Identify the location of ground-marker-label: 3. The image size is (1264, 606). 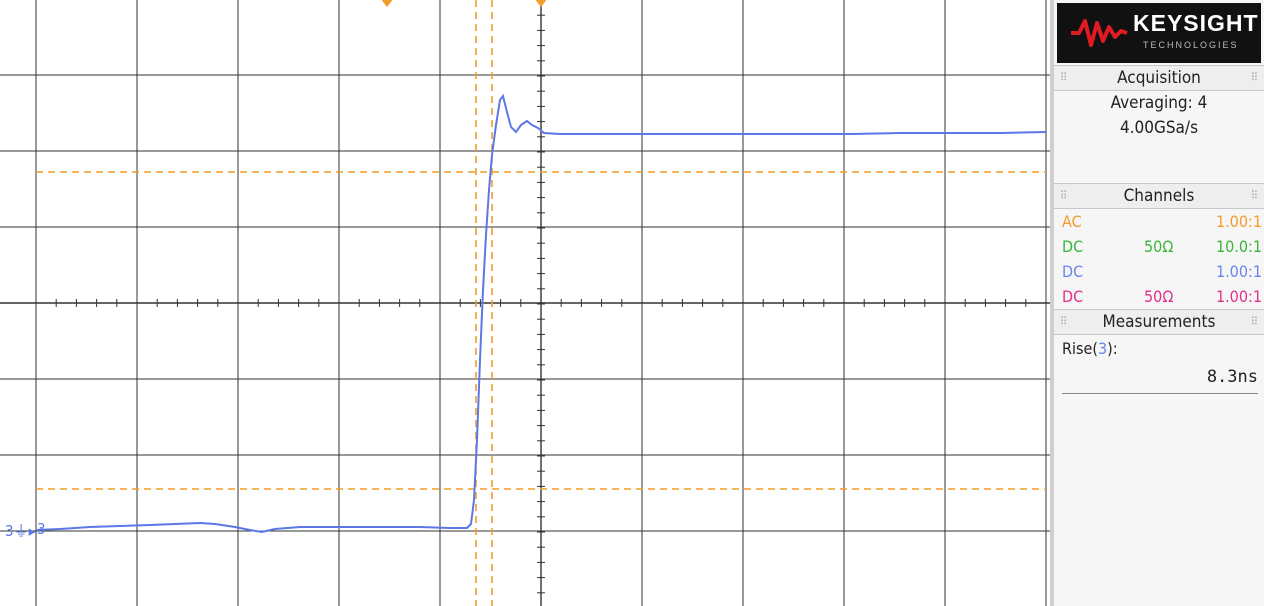
(9, 531).